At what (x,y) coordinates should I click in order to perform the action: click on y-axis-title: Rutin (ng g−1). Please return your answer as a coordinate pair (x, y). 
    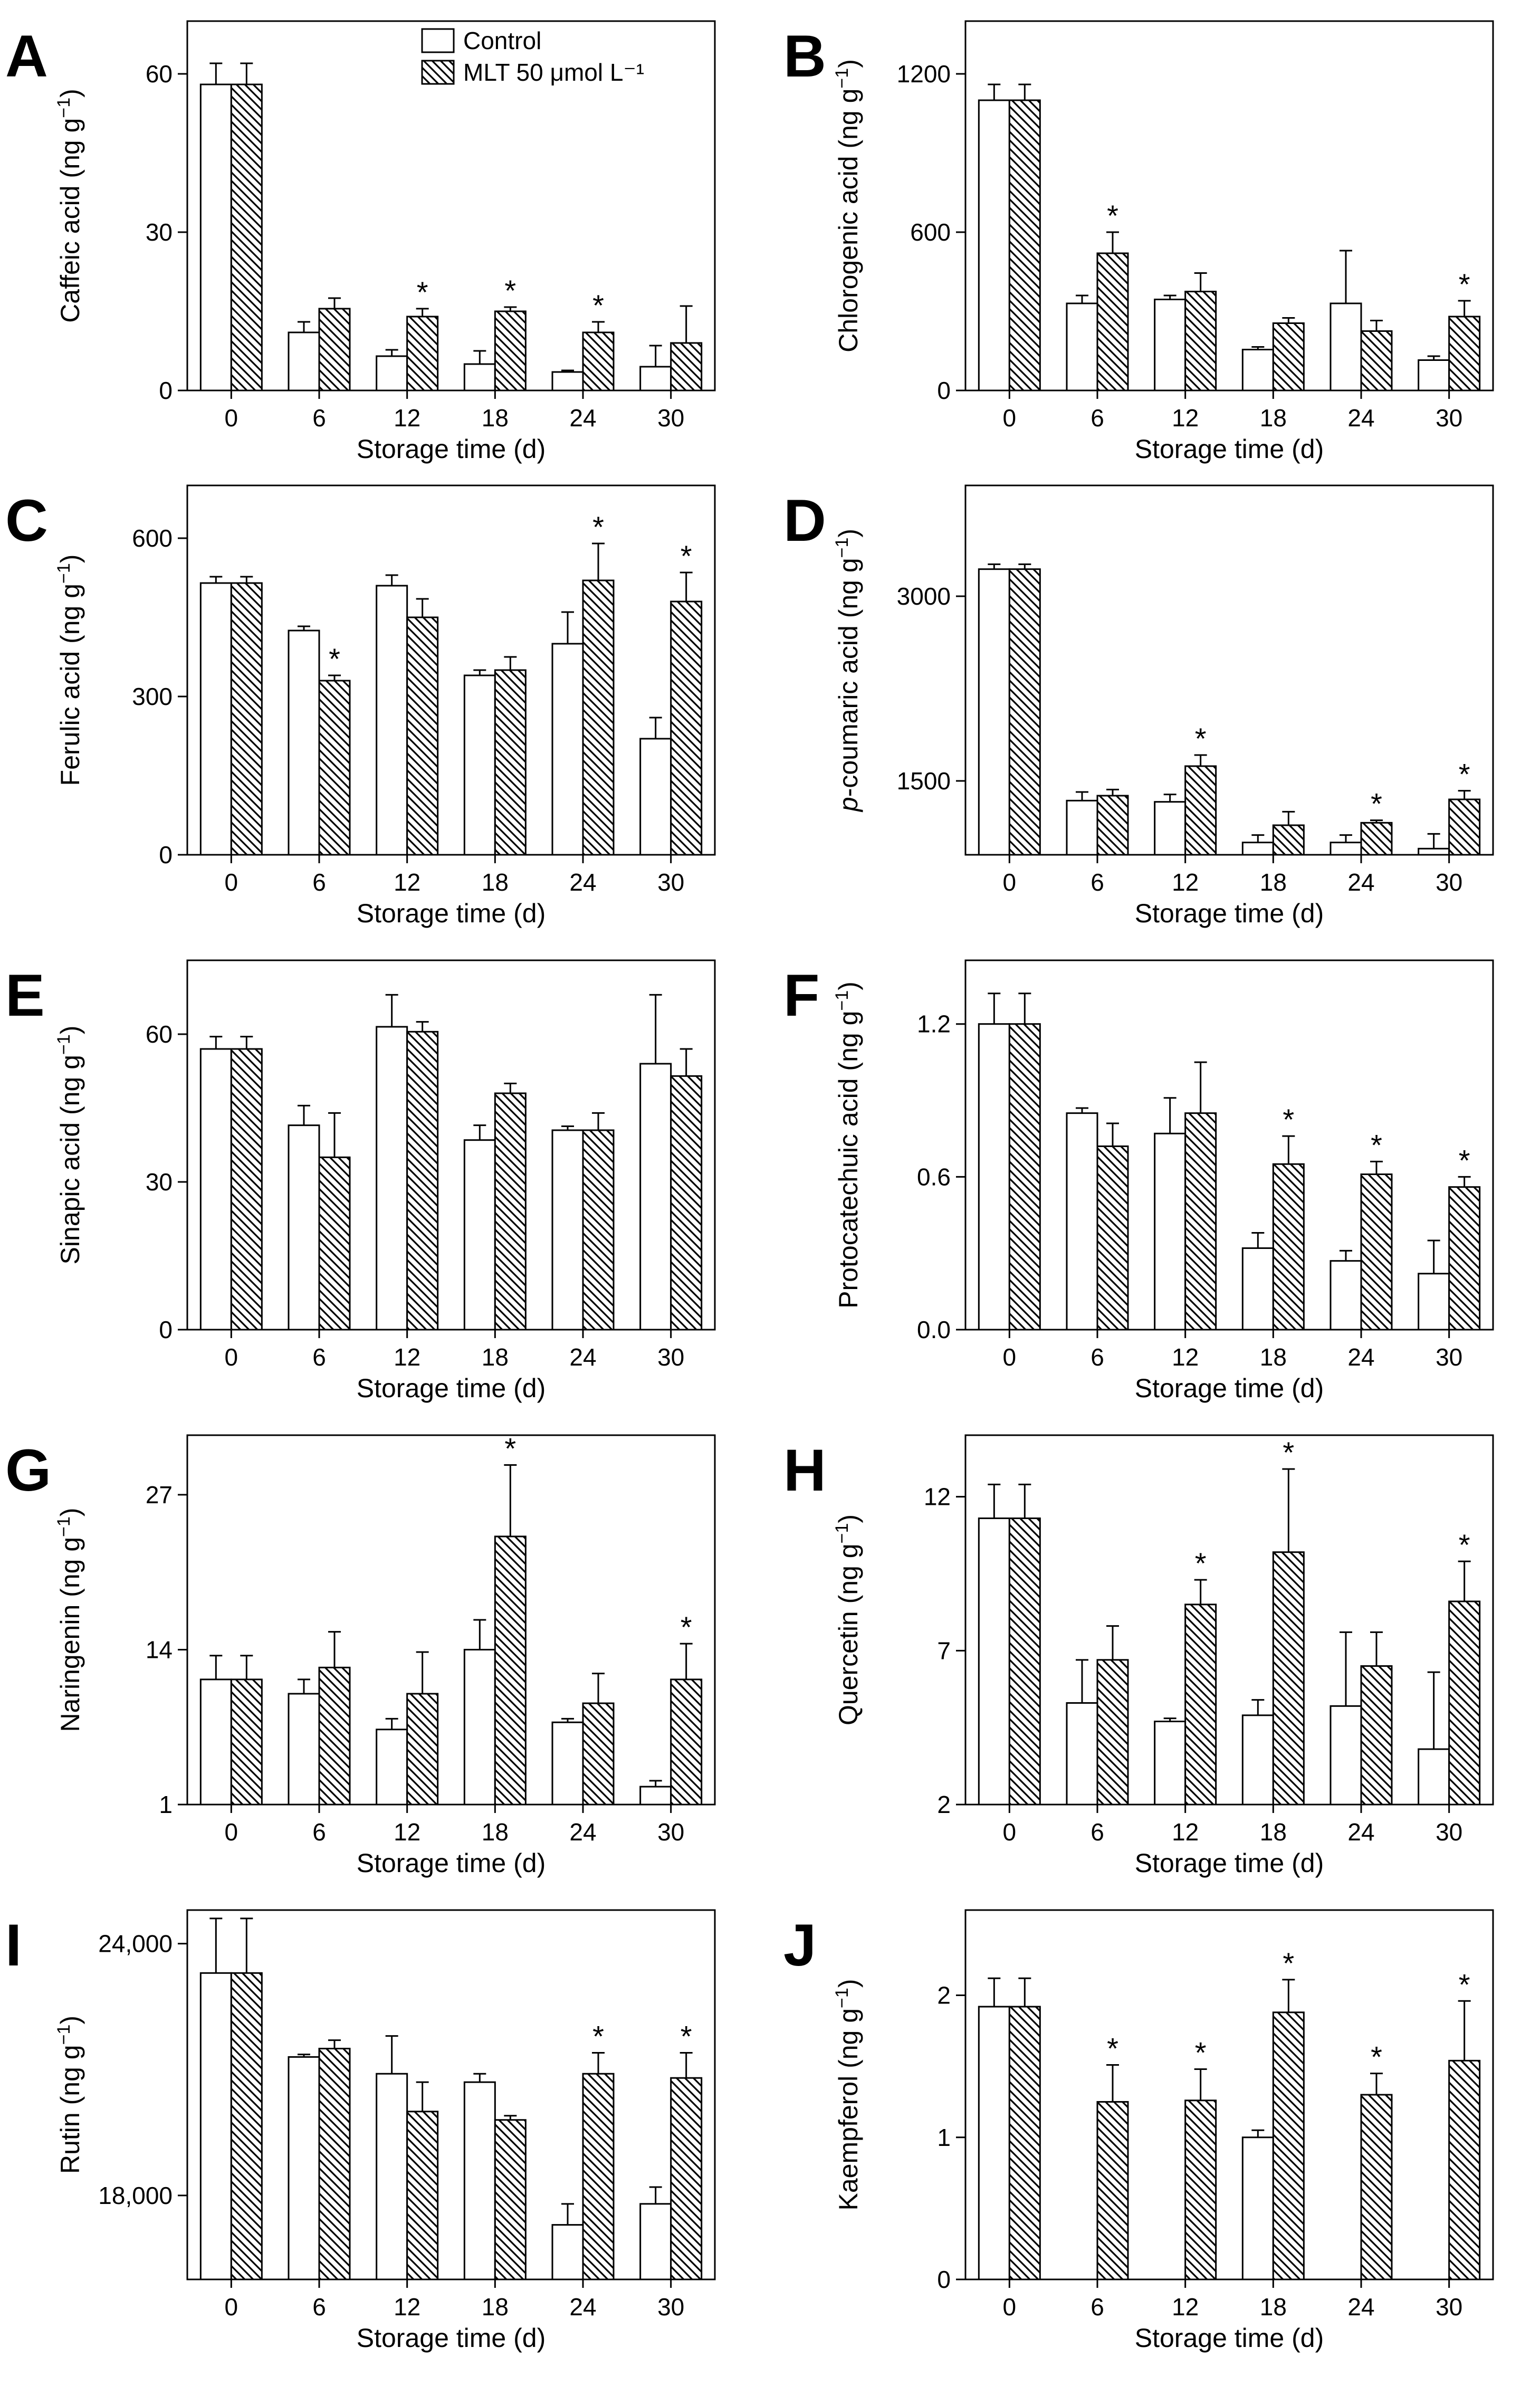
    Looking at the image, I should click on (70, 2095).